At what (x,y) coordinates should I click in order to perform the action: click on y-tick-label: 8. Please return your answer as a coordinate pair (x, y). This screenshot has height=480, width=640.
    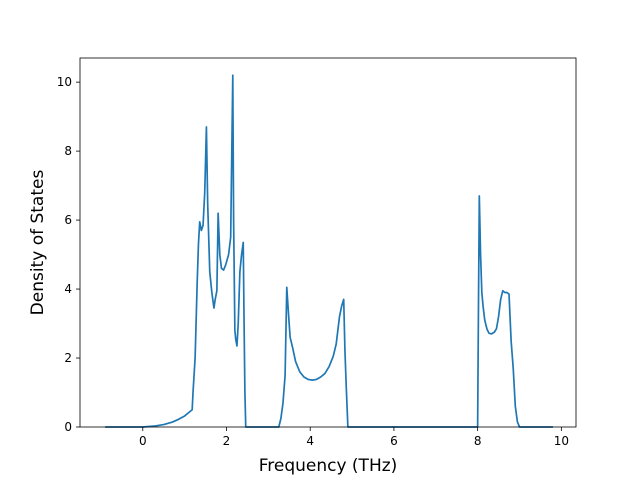
    Looking at the image, I should click on (68, 151).